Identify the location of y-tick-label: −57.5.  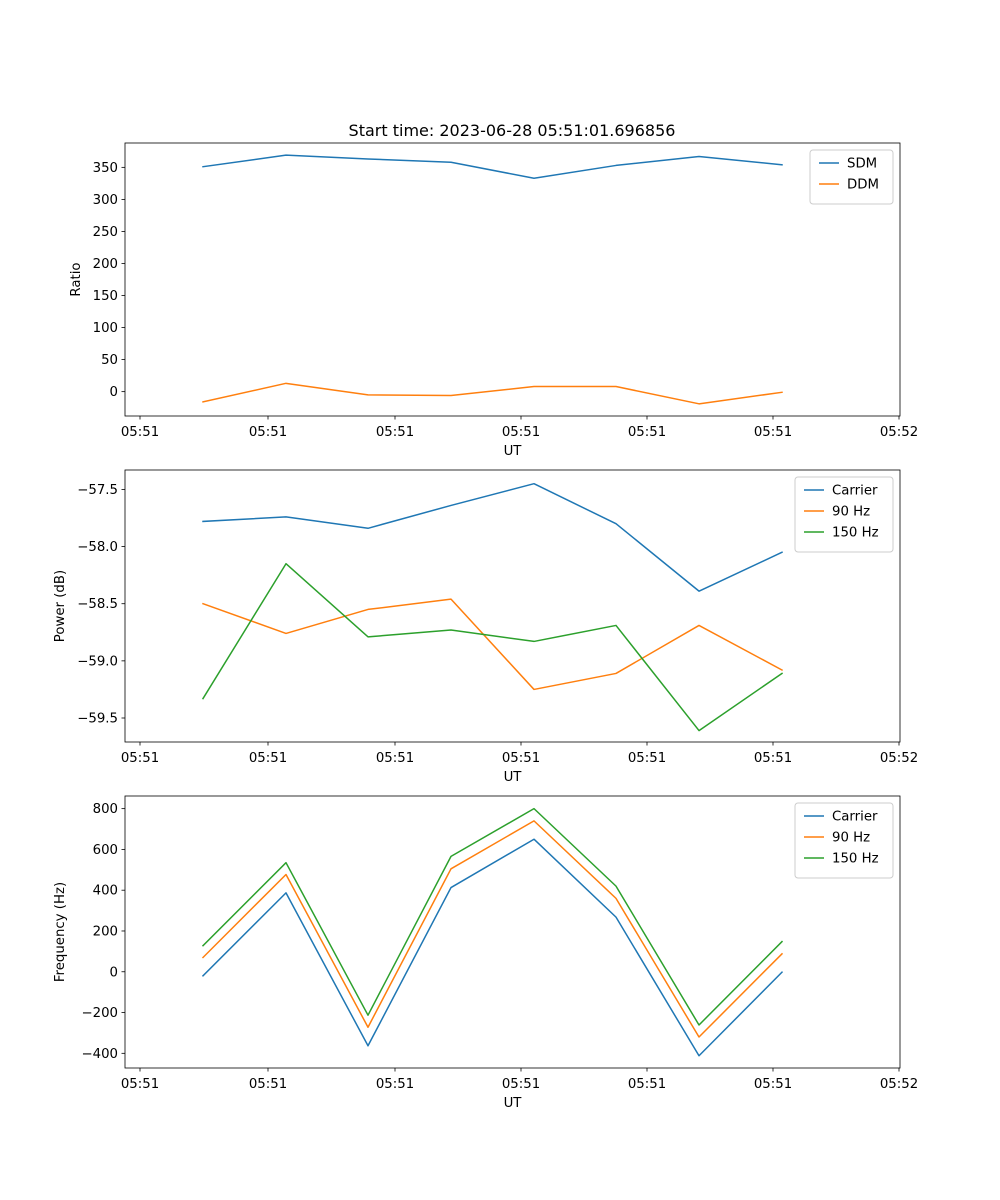
(97, 490).